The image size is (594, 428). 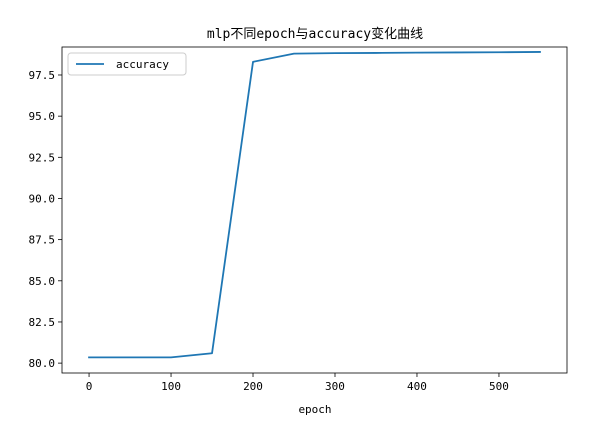 What do you see at coordinates (89, 386) in the screenshot?
I see `x-tick-label-0: 0` at bounding box center [89, 386].